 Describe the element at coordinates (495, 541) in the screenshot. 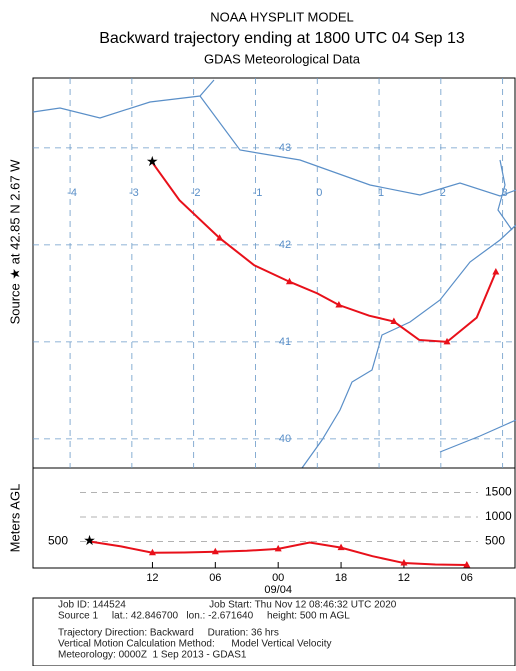

I see `height-tick-label: 500` at that location.